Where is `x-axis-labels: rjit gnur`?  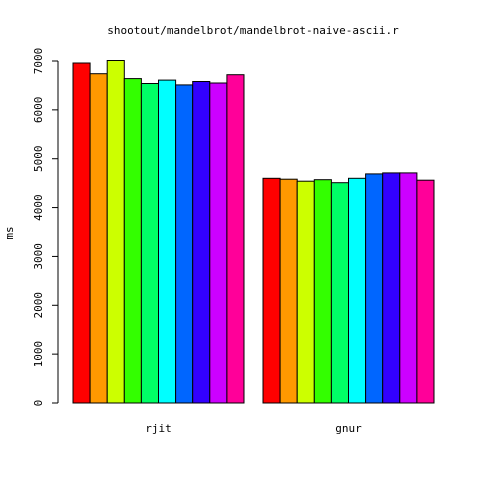
x-axis-labels: rjit gnur is located at coordinates (253, 428).